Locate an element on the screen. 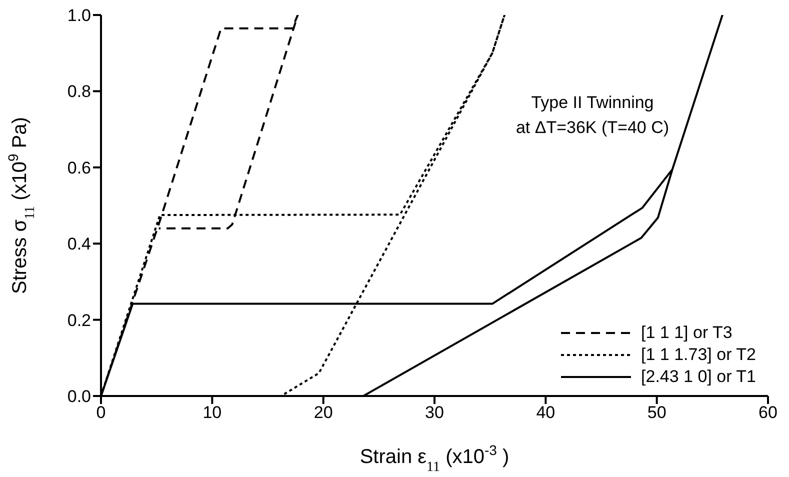 The width and height of the screenshot is (789, 477). x-tick-label: 10 is located at coordinates (212, 412).